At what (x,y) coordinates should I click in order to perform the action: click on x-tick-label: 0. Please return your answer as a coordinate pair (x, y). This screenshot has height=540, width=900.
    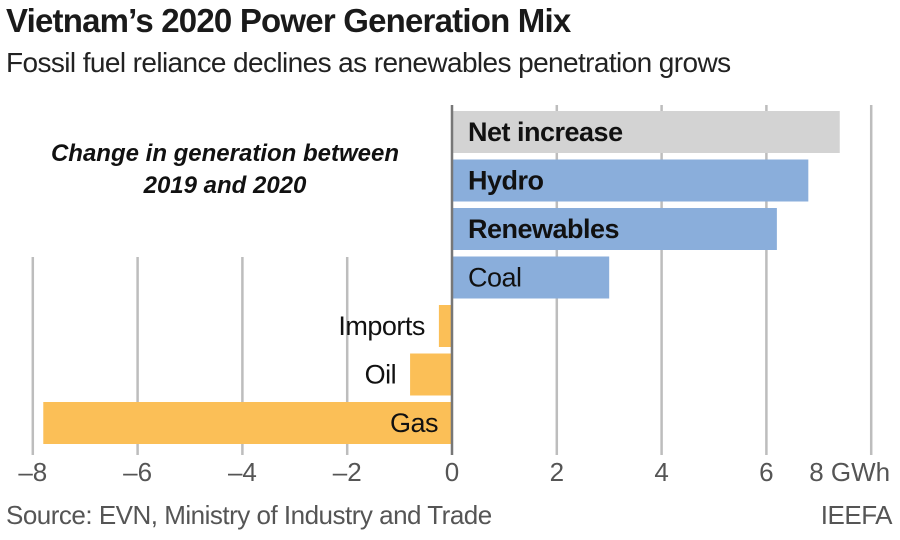
    Looking at the image, I should click on (452, 472).